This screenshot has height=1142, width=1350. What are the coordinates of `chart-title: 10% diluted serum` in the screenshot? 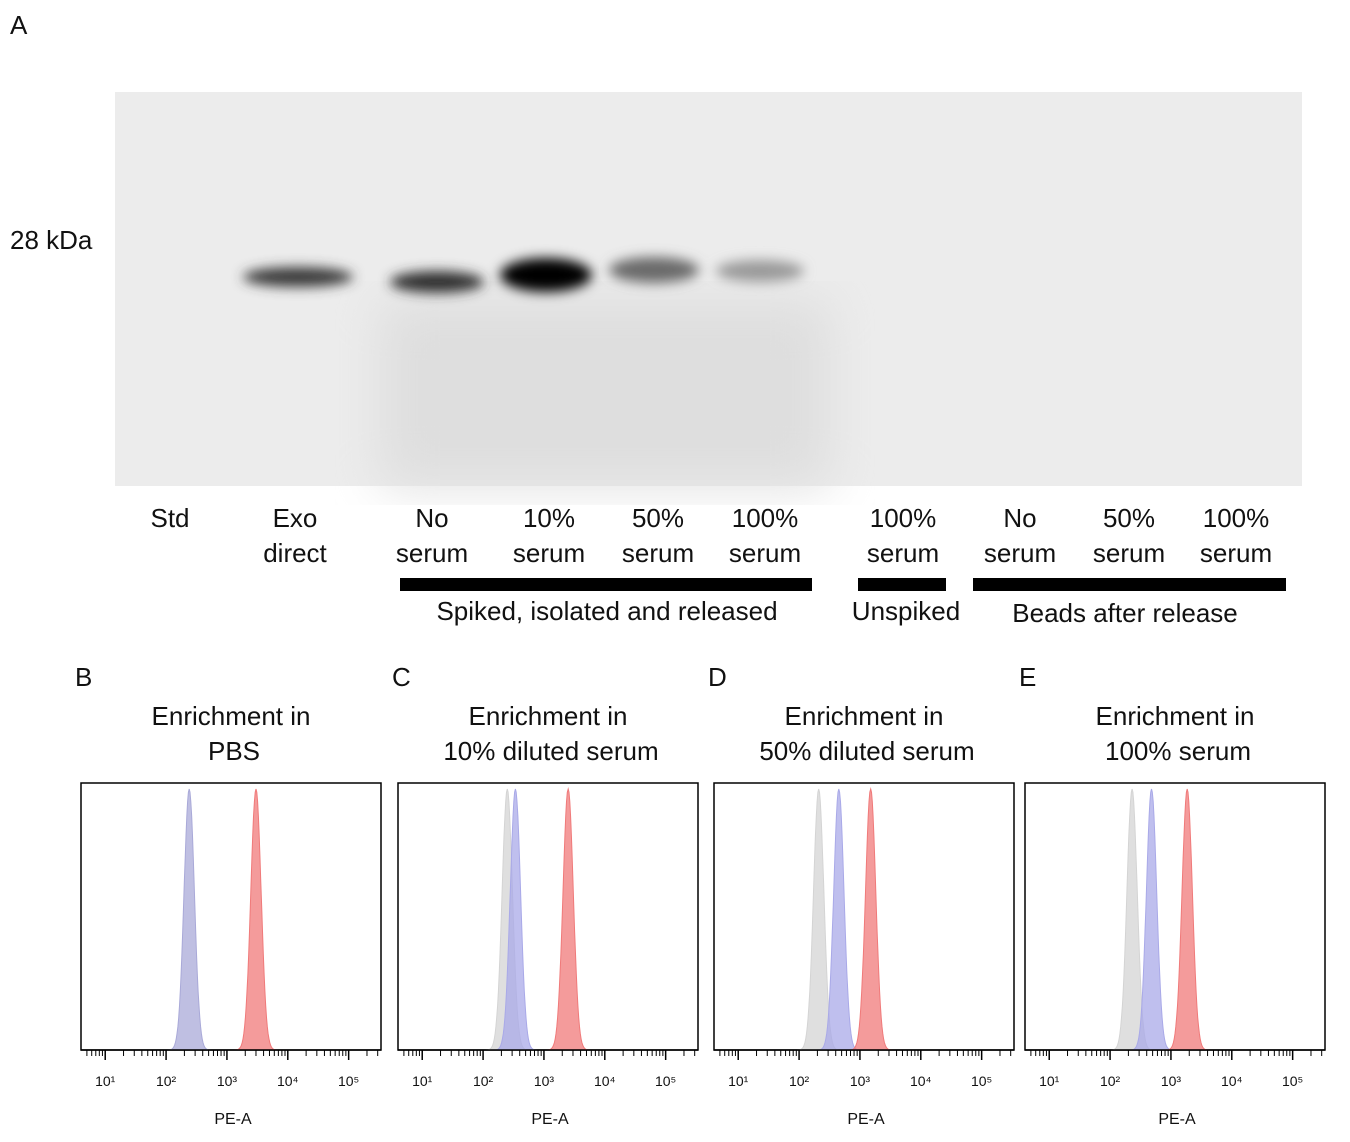 It's located at (550, 751).